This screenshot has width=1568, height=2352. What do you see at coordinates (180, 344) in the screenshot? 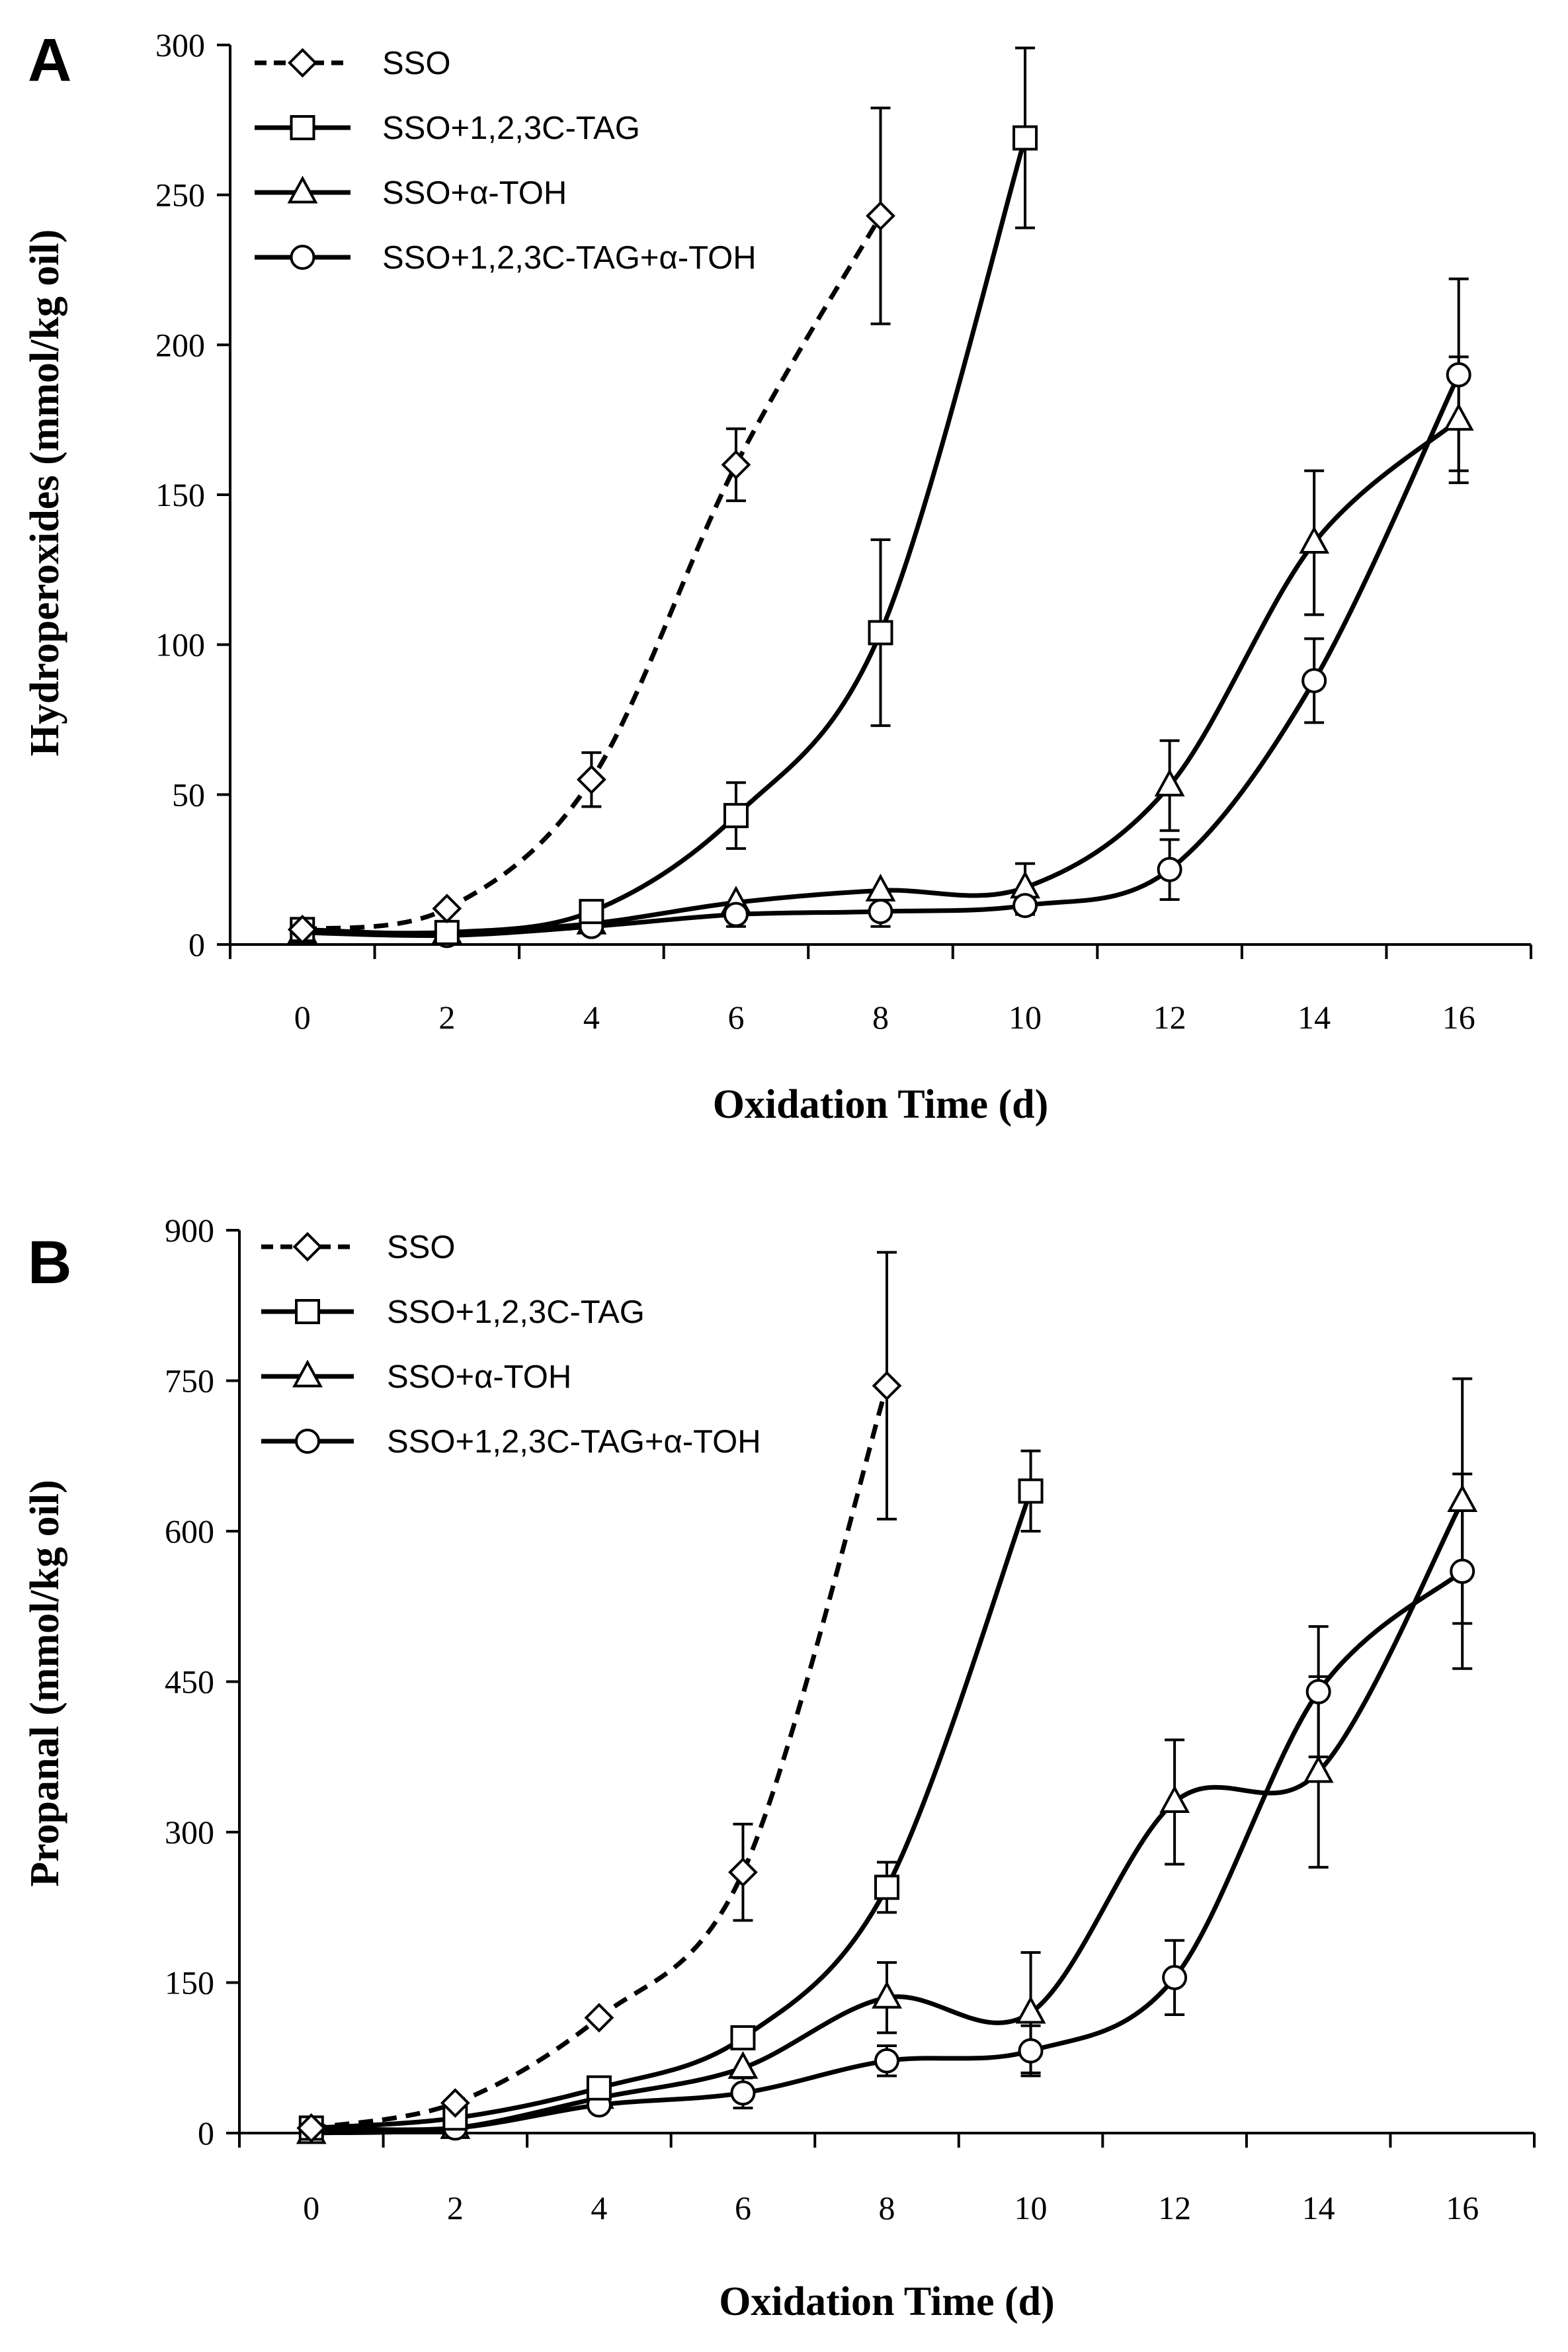
I see `y-tick-label: 200` at bounding box center [180, 344].